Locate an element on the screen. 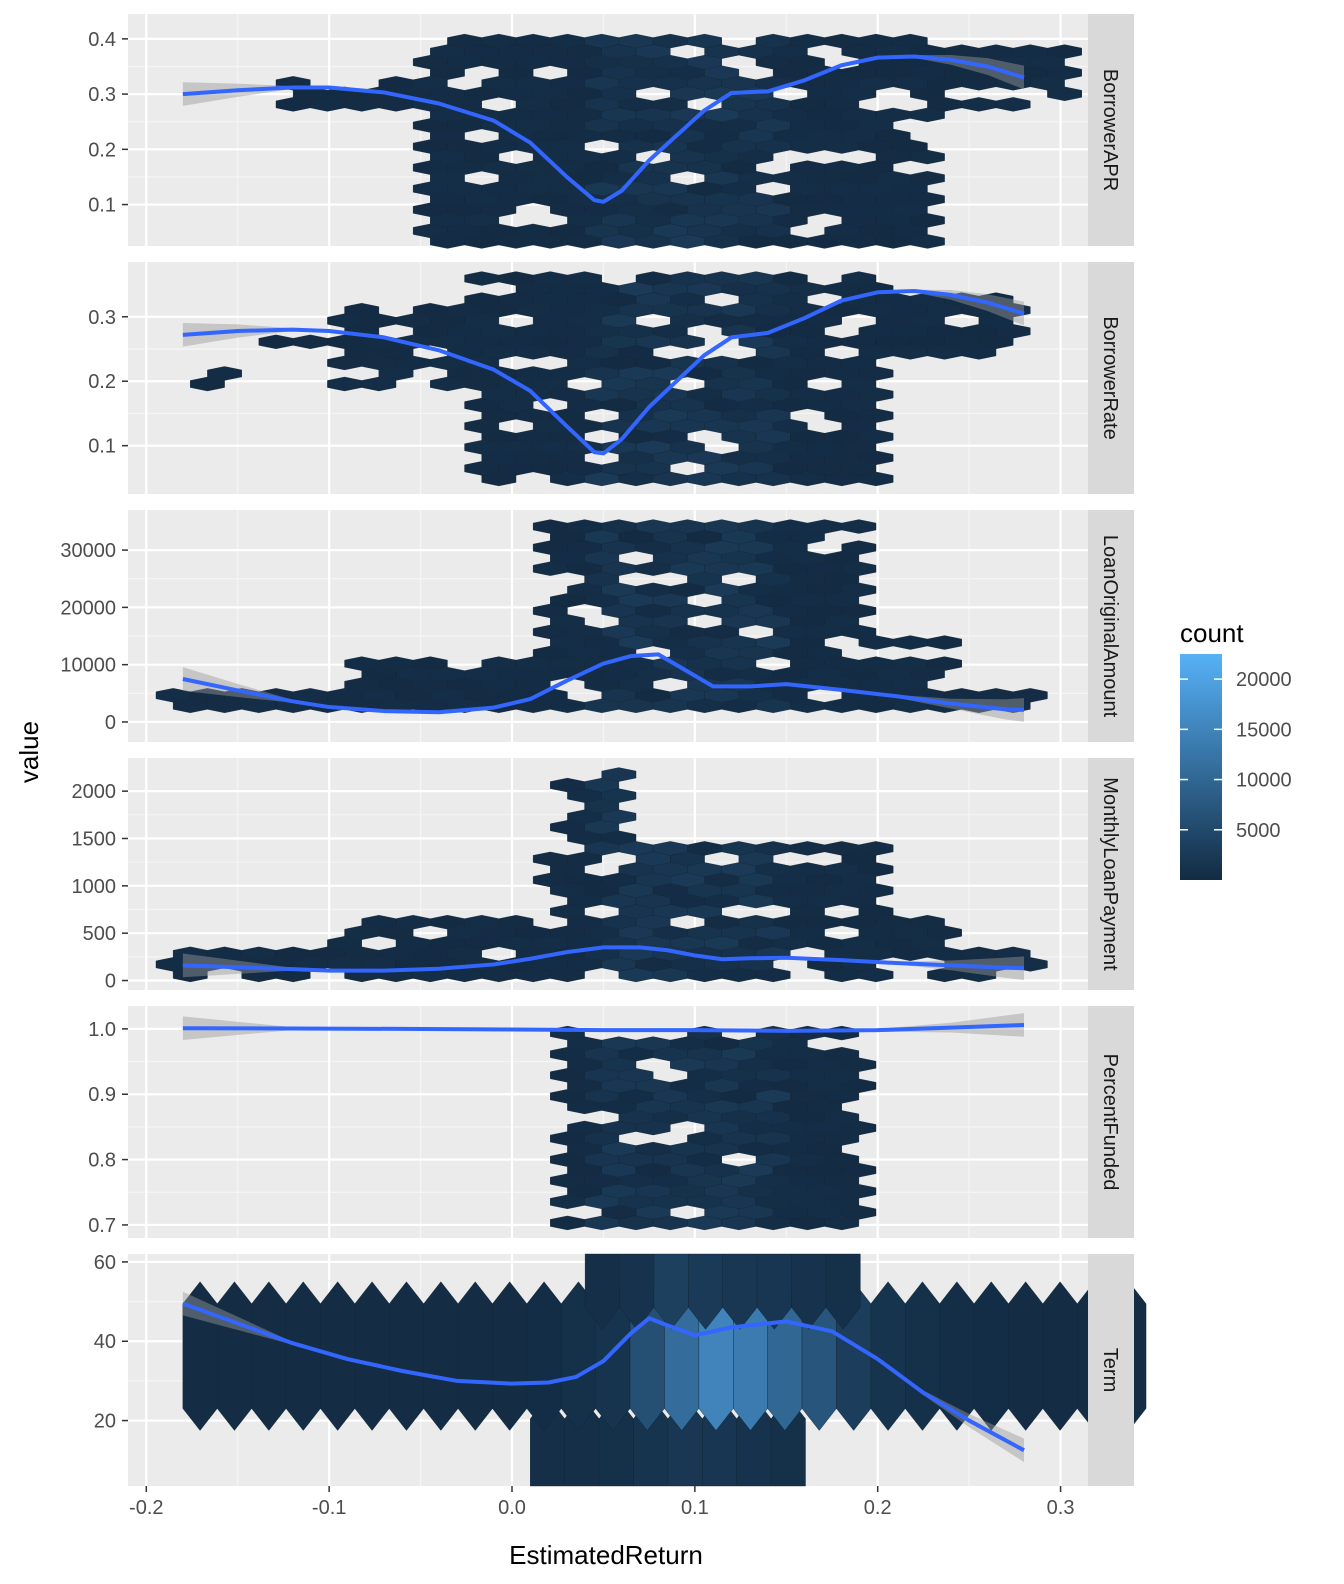 The image size is (1344, 1584). y-tick-label: 500 is located at coordinates (99, 934).